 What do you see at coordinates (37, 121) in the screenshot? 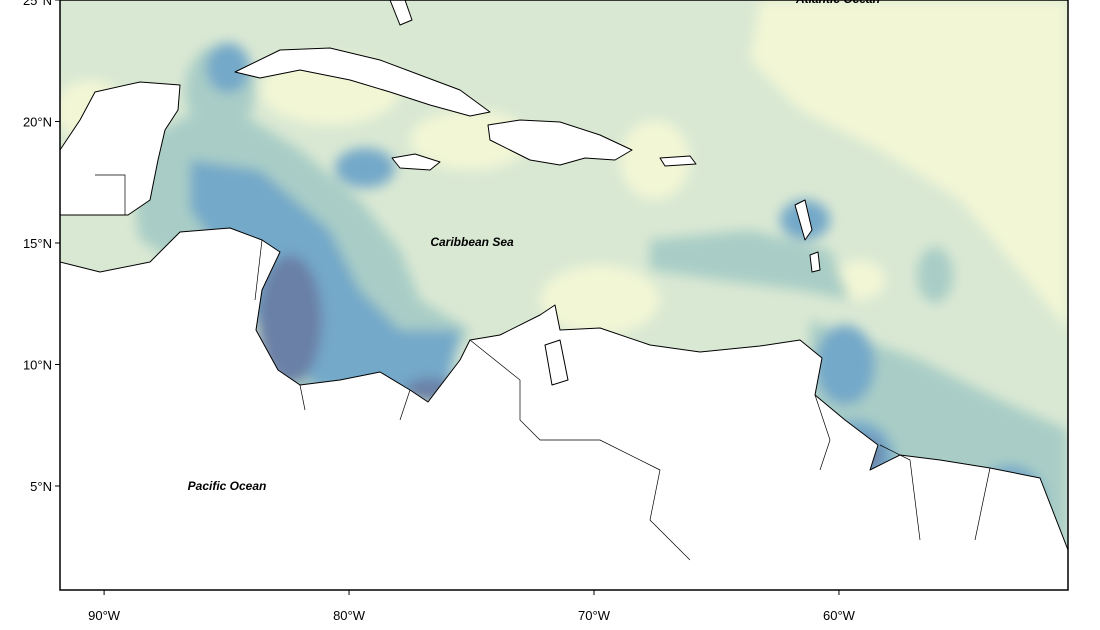
I see `y-tick-label: 20°N` at bounding box center [37, 121].